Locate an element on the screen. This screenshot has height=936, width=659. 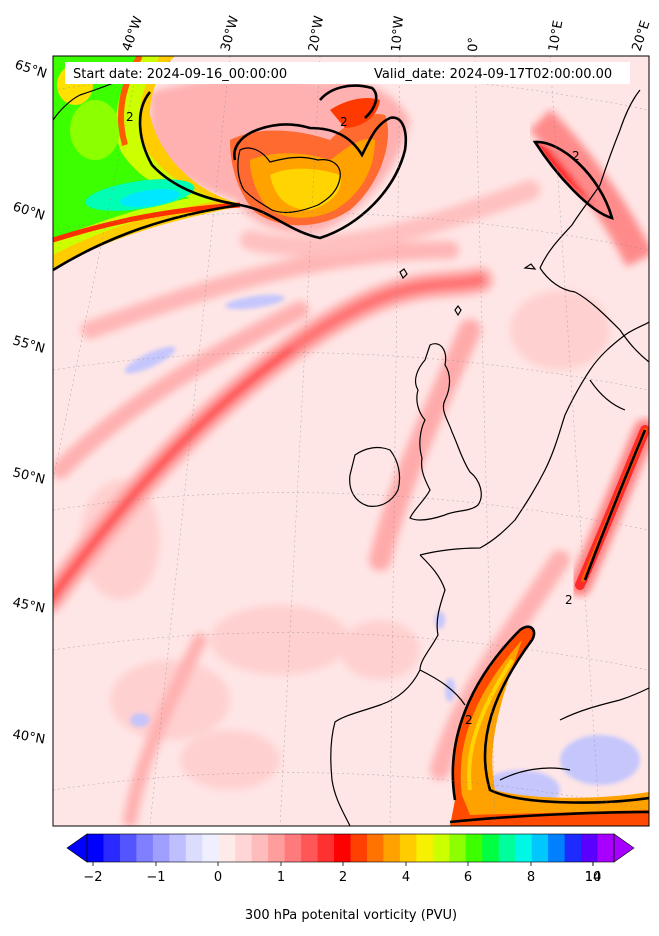
longitude-labels: 40°W 30°W 20°W 10°W 0° 10°E 20°E is located at coordinates (387, 33).